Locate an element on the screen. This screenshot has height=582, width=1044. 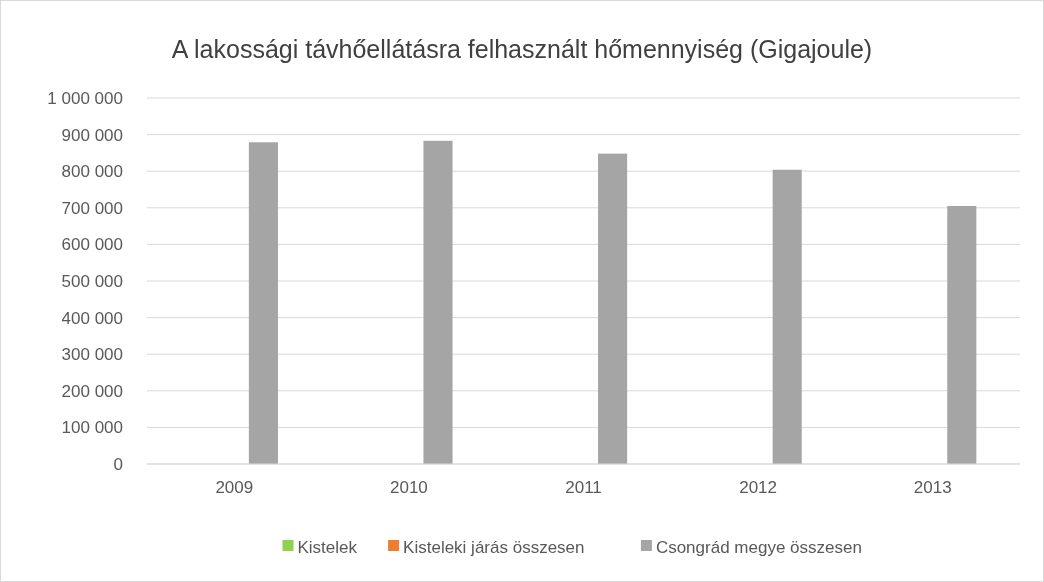
y-tick-label: 300 000 is located at coordinates (92, 355).